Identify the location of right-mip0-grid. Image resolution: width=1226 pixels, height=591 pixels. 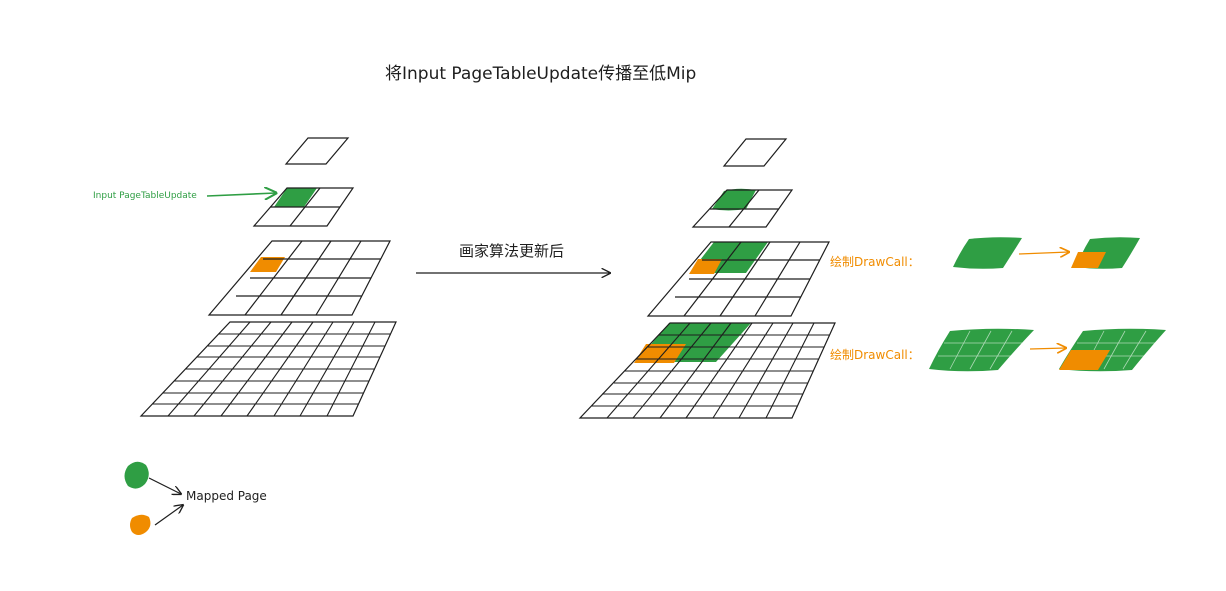
(755, 152).